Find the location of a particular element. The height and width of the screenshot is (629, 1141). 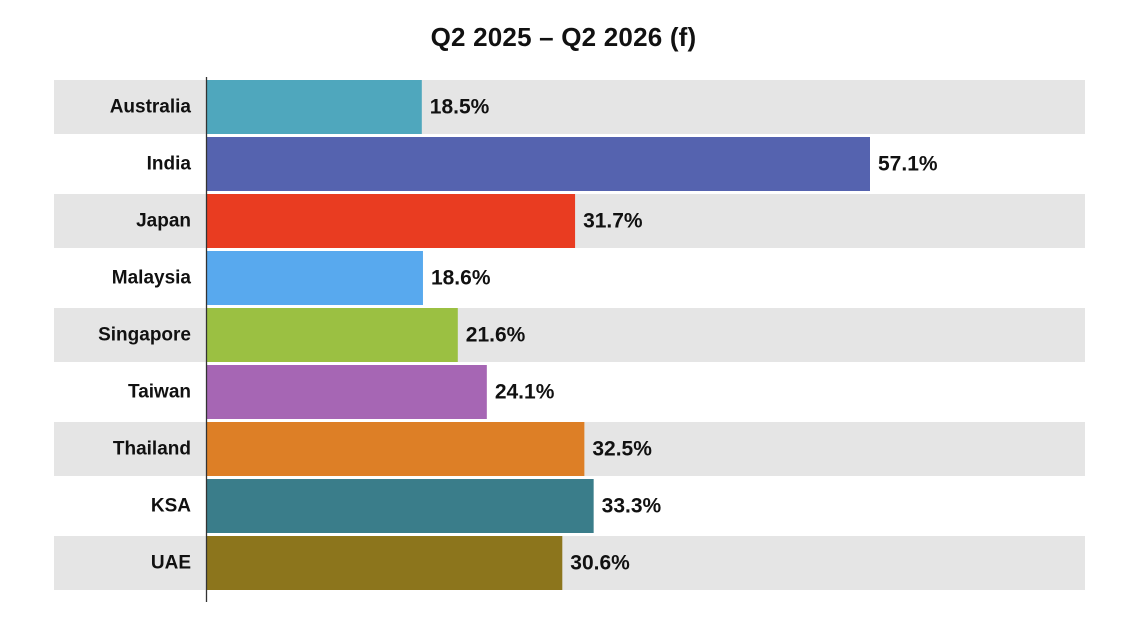

value-label-taiwan: 24.1% is located at coordinates (525, 392).